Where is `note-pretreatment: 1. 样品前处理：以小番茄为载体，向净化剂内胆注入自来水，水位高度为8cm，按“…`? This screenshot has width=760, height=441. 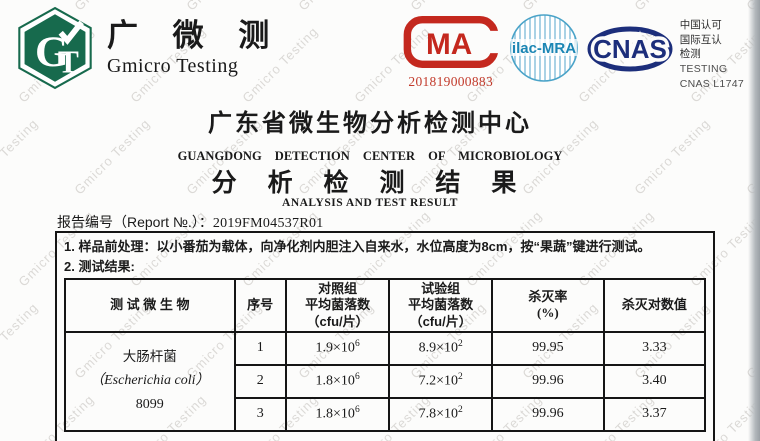 note-pretreatment: 1. 样品前处理：以小番茄为载体，向净化剂内胆注入自来水，水位高度为8cm，按“… is located at coordinates (357, 246).